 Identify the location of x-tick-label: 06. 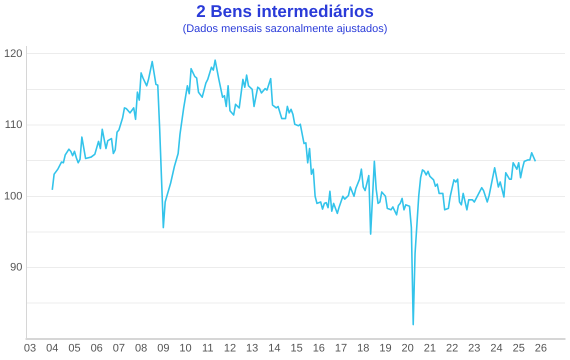
(96, 348).